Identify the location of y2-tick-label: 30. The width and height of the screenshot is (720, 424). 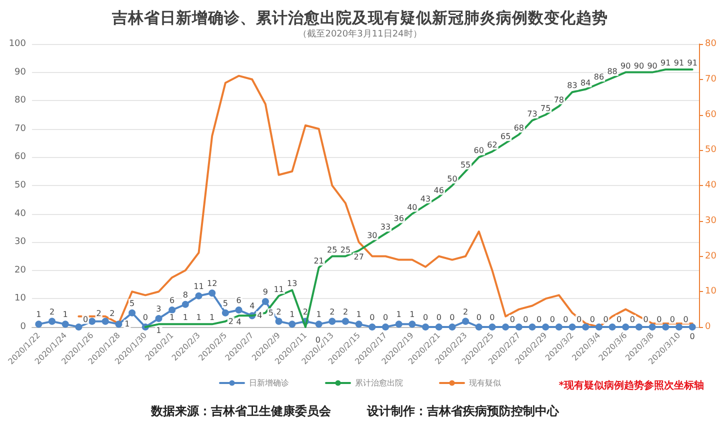
(711, 221).